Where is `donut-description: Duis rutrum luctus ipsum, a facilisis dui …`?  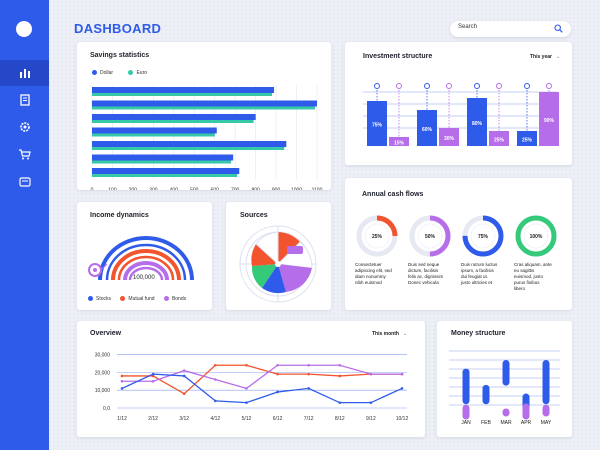
donut-description: Duis rutrum luctus ipsum, a facilisis dui … is located at coordinates (483, 274).